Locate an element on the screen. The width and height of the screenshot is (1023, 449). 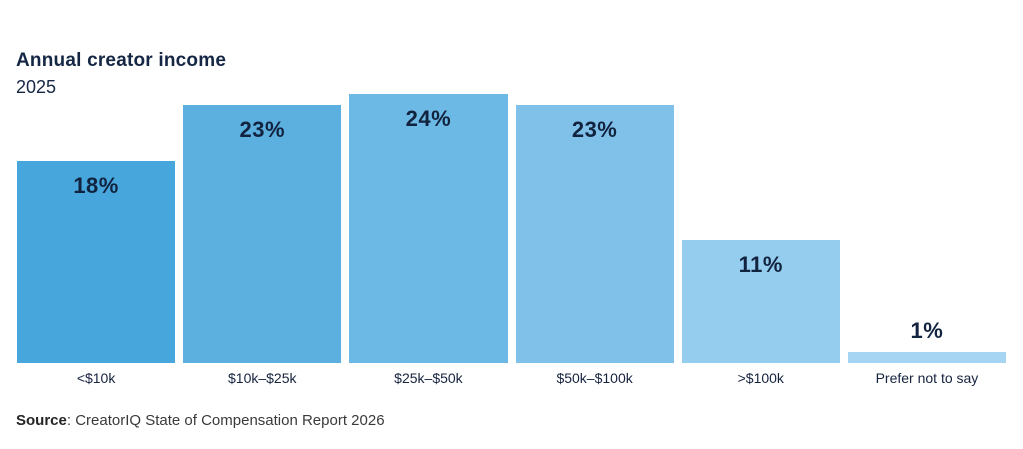
bar-value-label-4: 11% is located at coordinates (760, 264).